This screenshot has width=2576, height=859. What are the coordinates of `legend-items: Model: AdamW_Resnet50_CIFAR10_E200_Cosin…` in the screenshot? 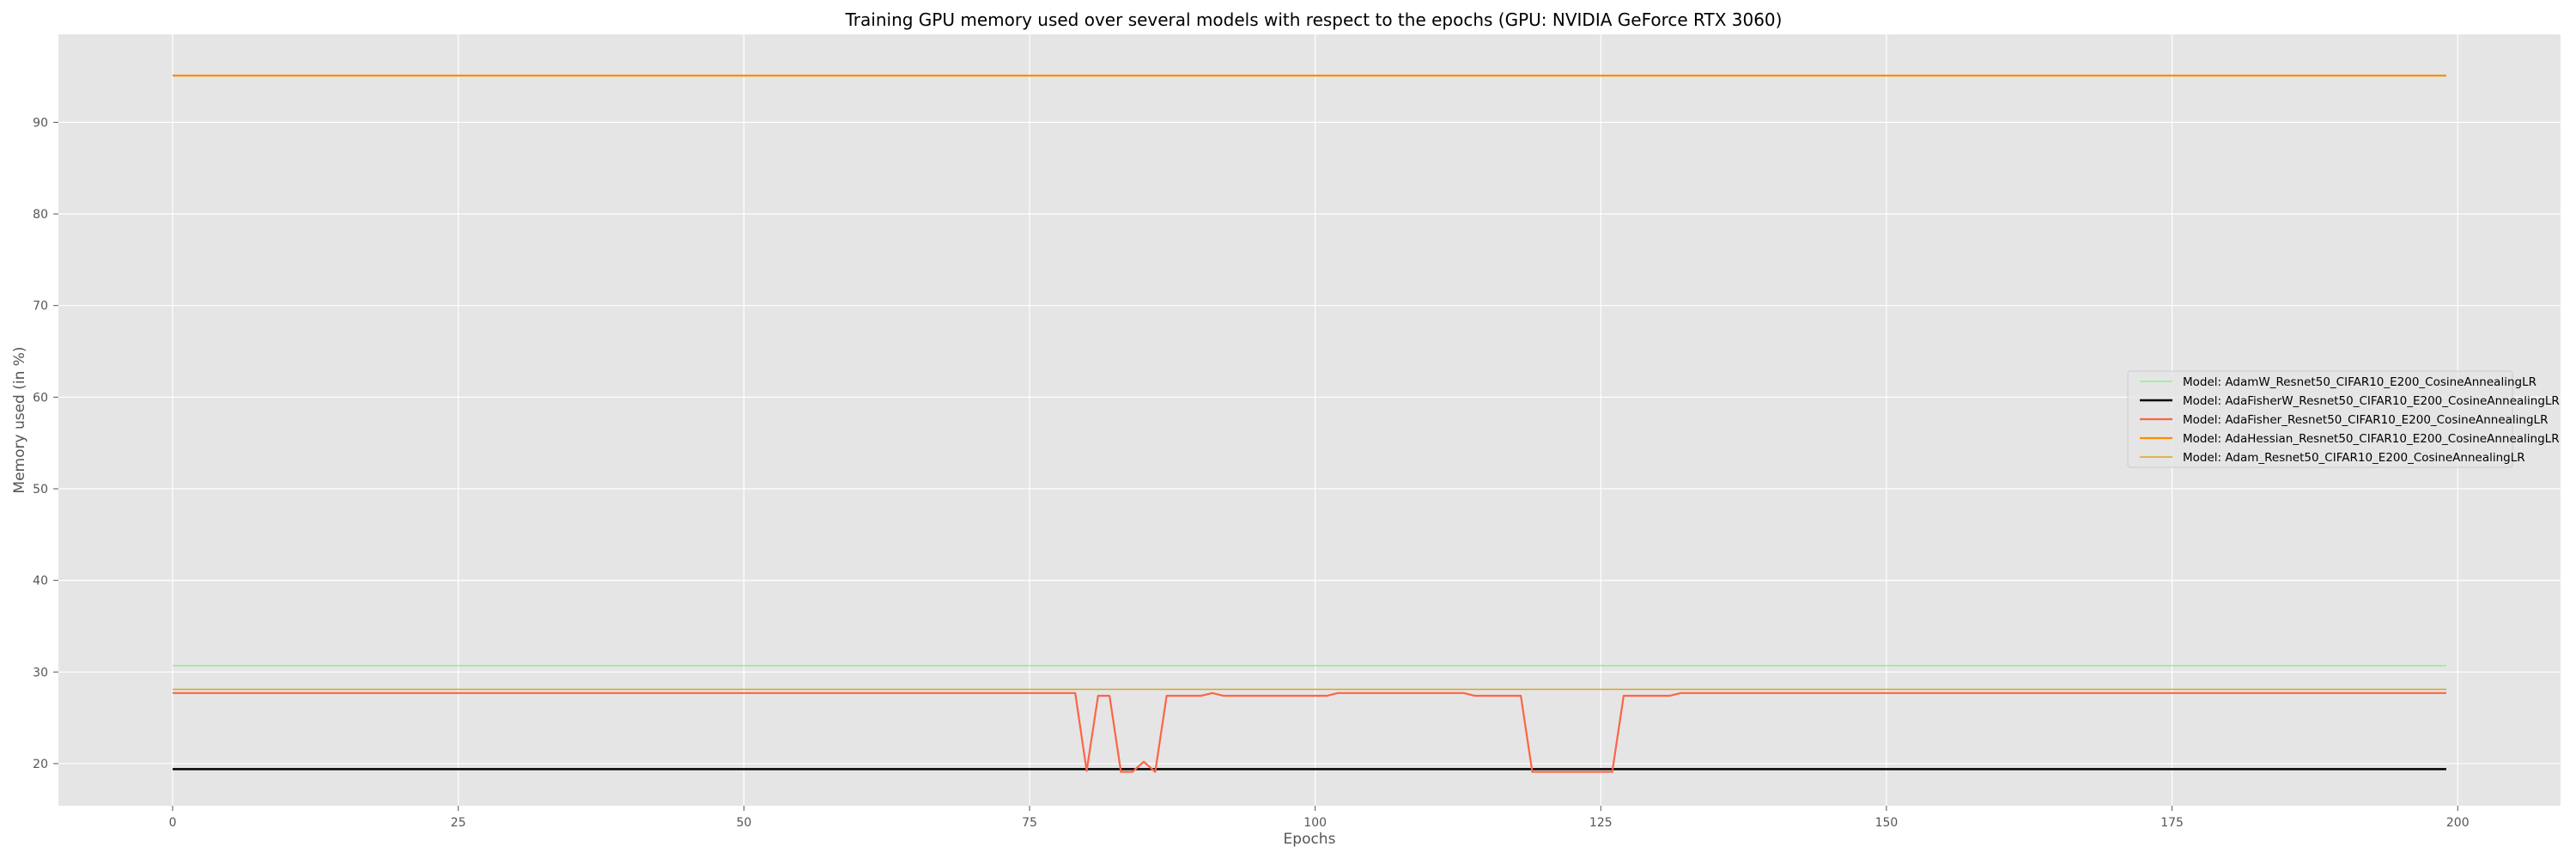 It's located at (2350, 420).